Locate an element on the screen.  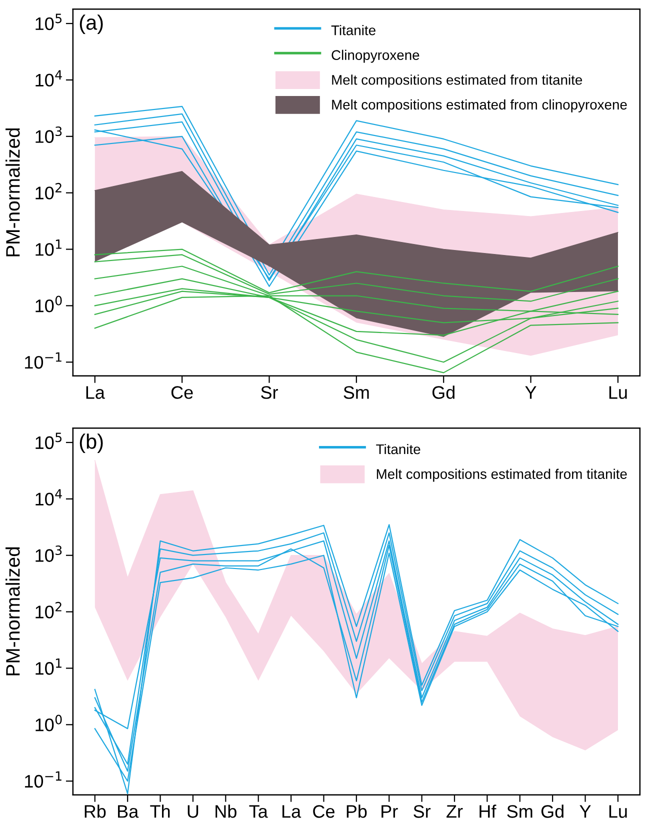
x-tick-label: Ba is located at coordinates (128, 811).